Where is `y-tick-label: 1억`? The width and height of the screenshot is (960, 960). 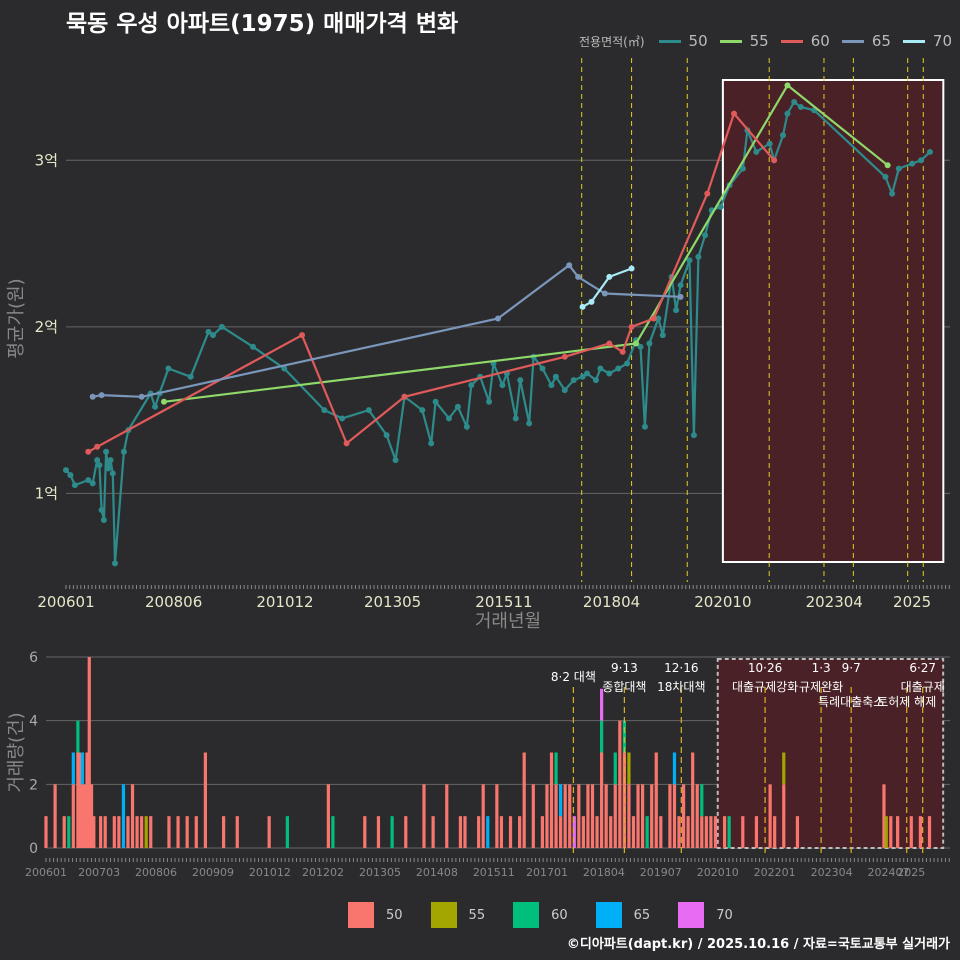
y-tick-label: 1억 is located at coordinates (46, 493).